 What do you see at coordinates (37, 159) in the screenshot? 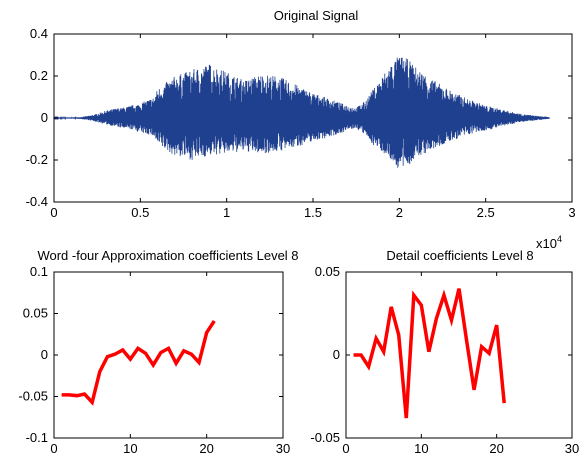
I see `y-tick-label: -0.2` at bounding box center [37, 159].